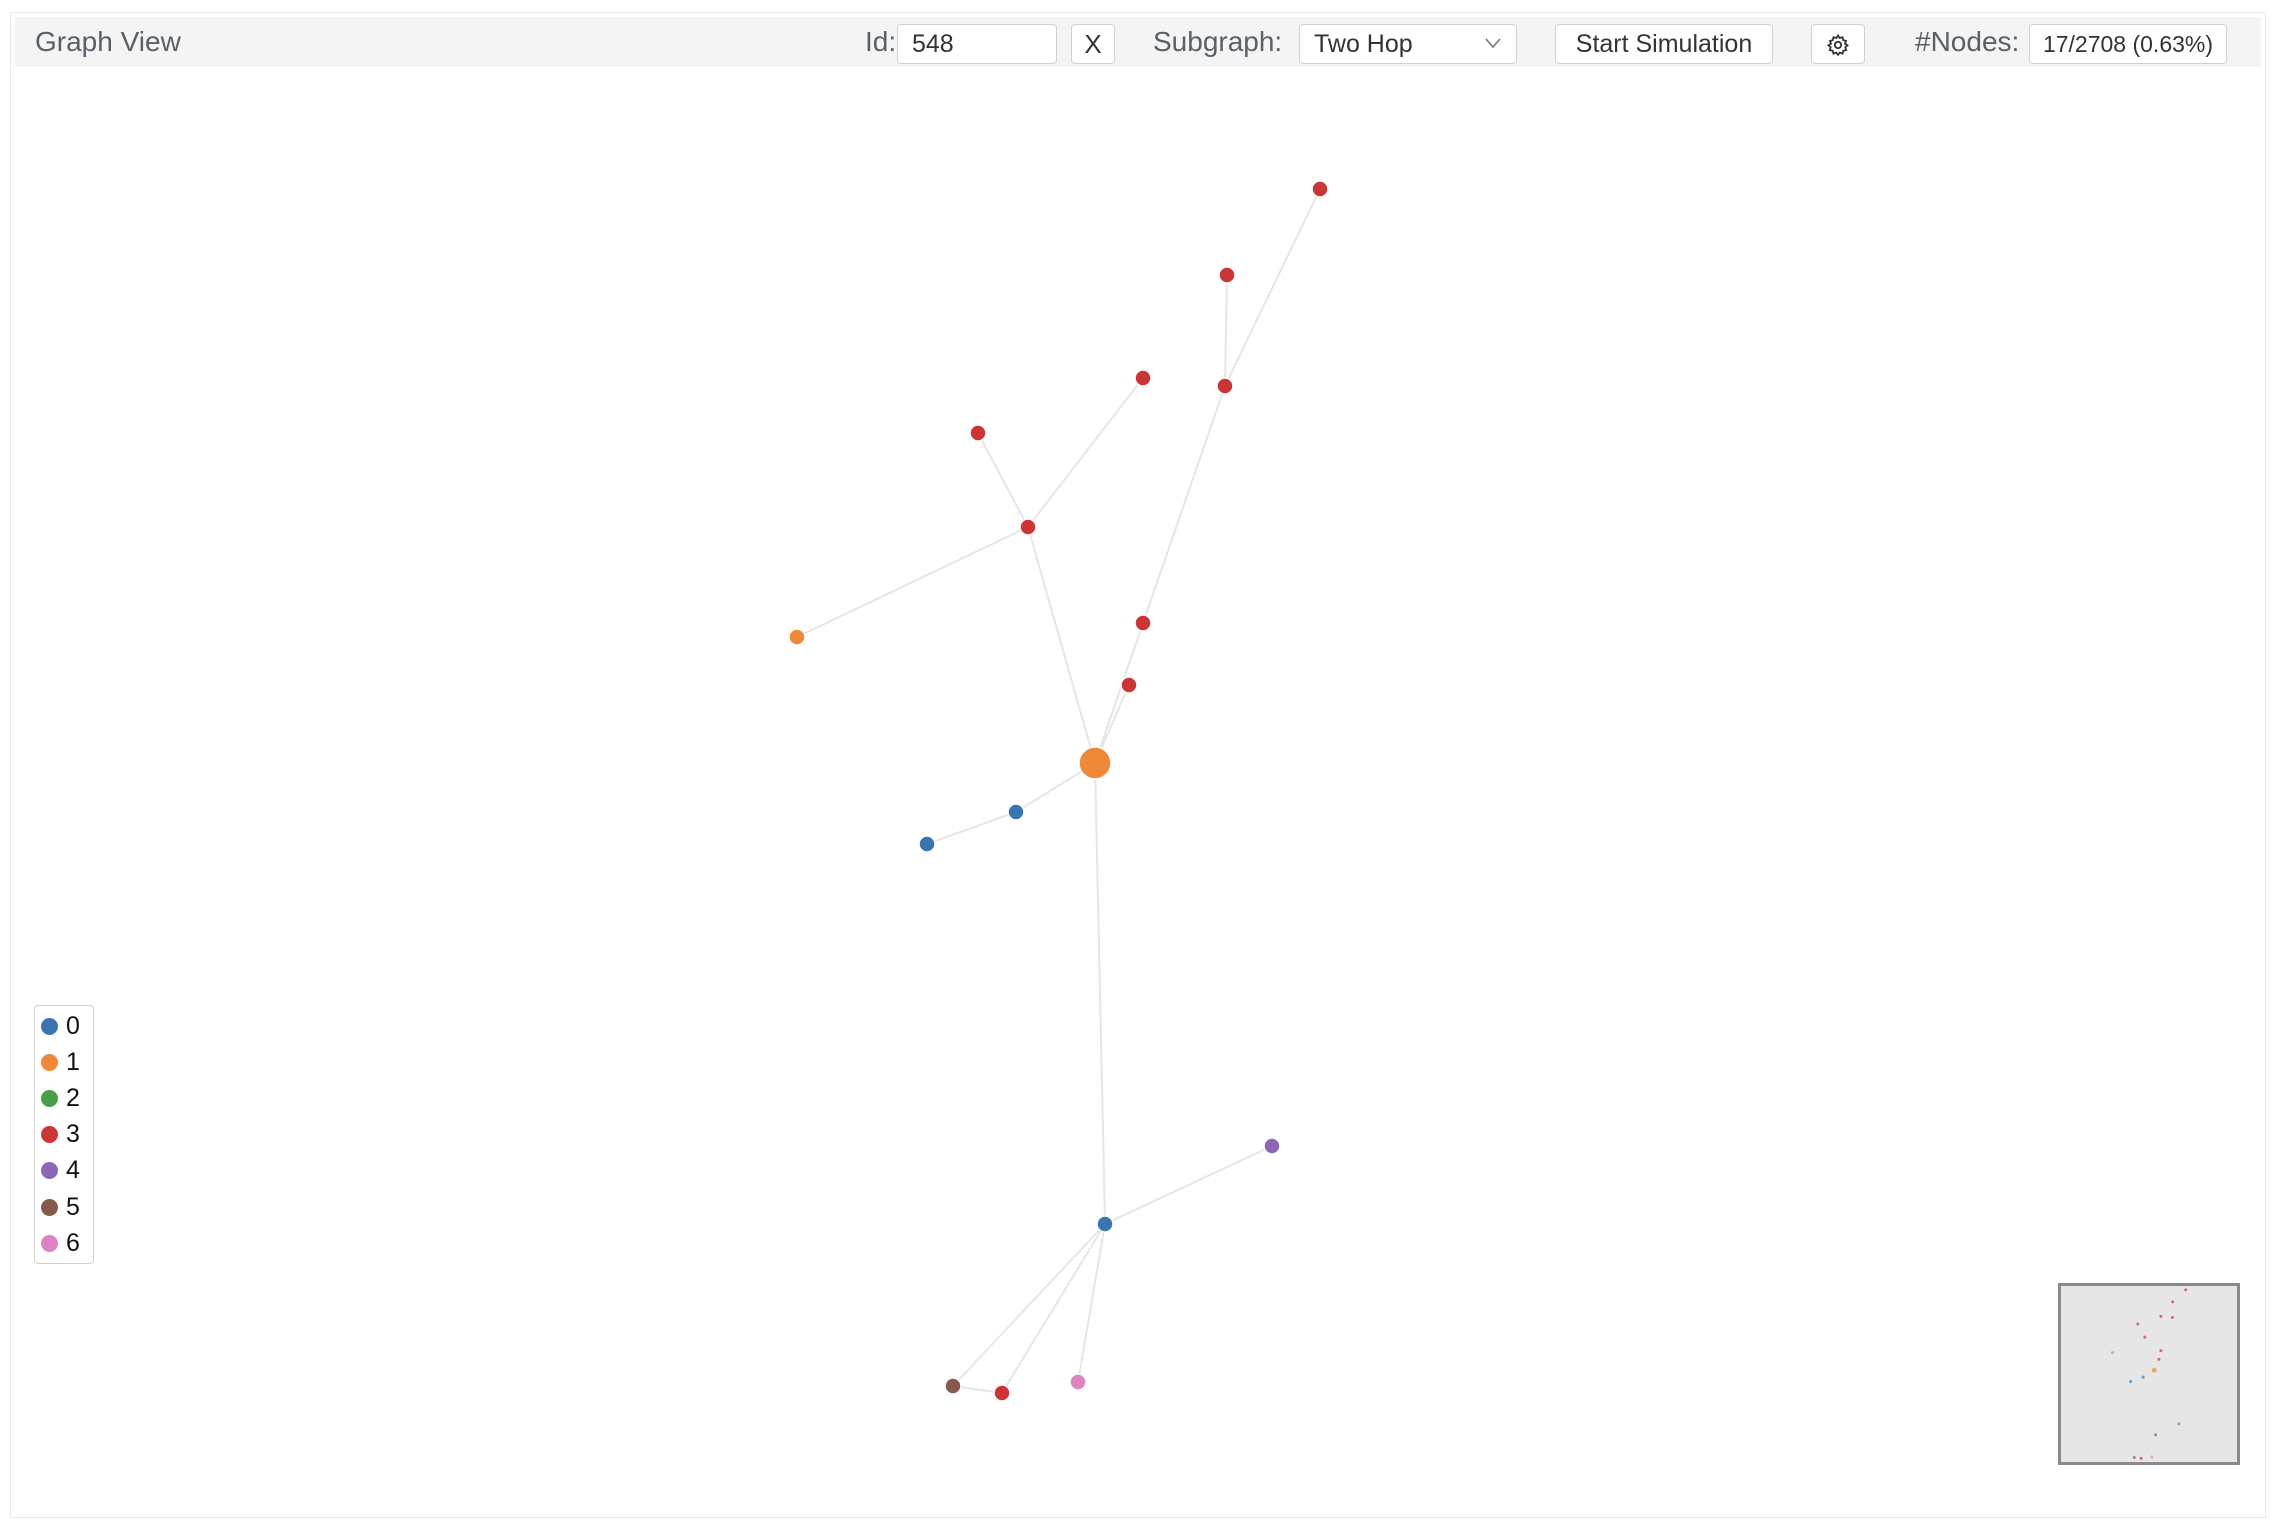 This screenshot has width=2274, height=1538. What do you see at coordinates (108, 41) in the screenshot?
I see `panel-title: Graph View` at bounding box center [108, 41].